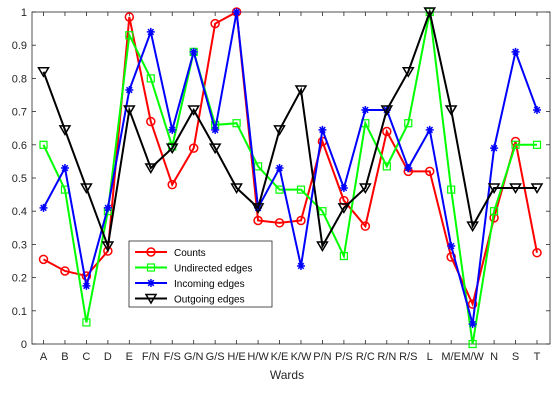  What do you see at coordinates (301, 357) in the screenshot?
I see `x-tick-label: K/W` at bounding box center [301, 357].